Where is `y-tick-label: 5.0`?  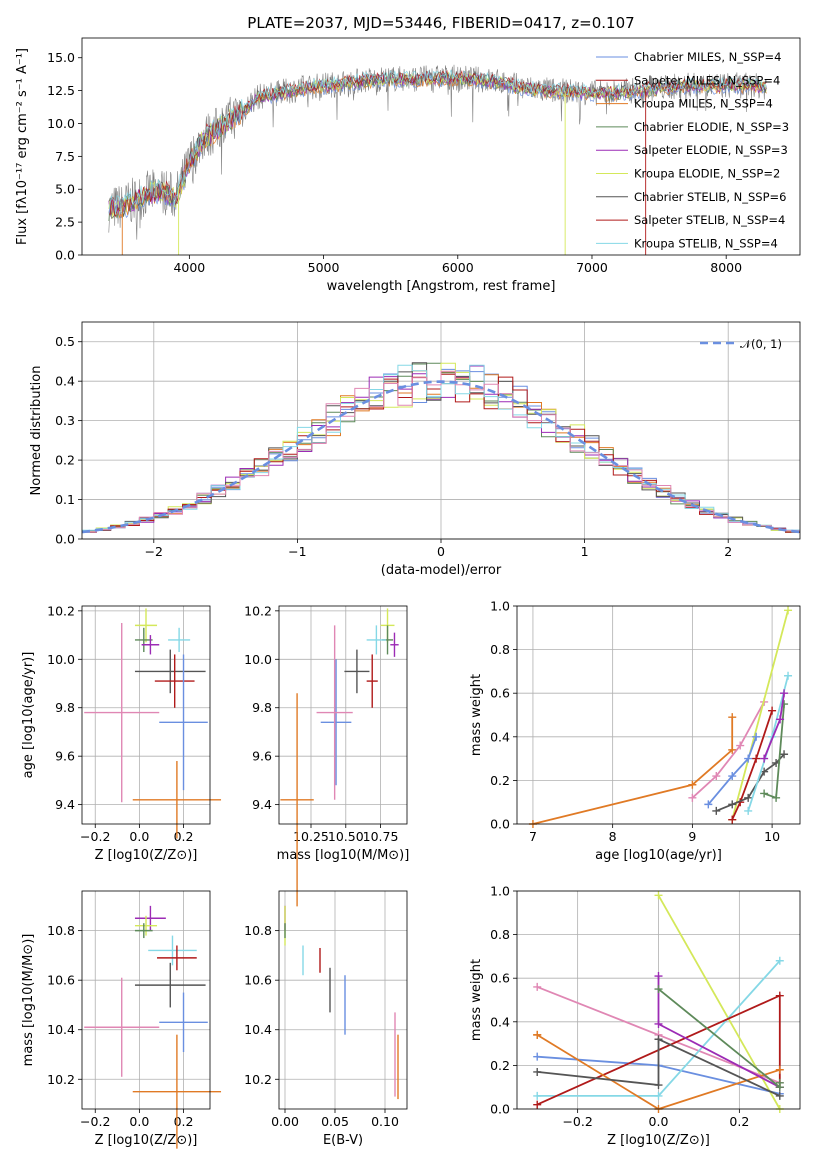
y-tick-label: 5.0 is located at coordinates (65, 189).